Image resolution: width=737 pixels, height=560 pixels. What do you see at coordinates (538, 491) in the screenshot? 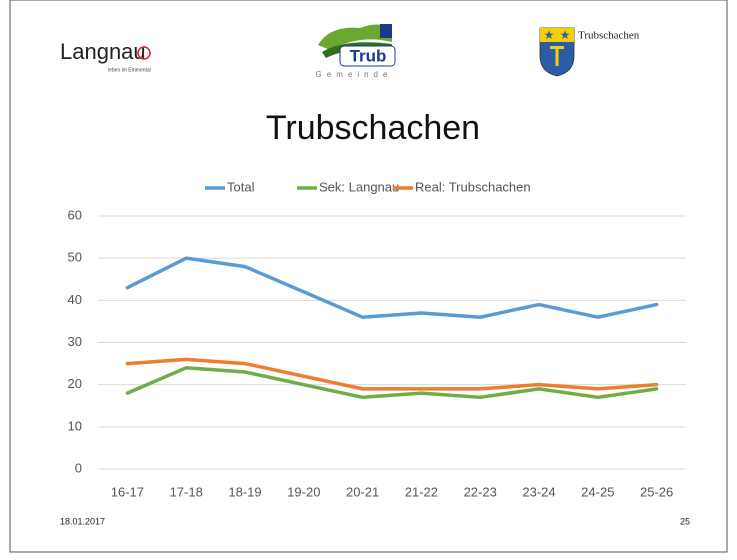
I see `x-tick-label: 23-24` at bounding box center [538, 491].